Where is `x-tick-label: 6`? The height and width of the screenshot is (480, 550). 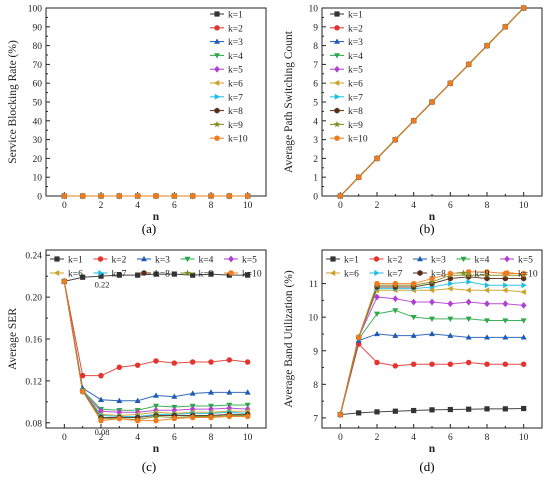 x-tick-label: 6 is located at coordinates (174, 438).